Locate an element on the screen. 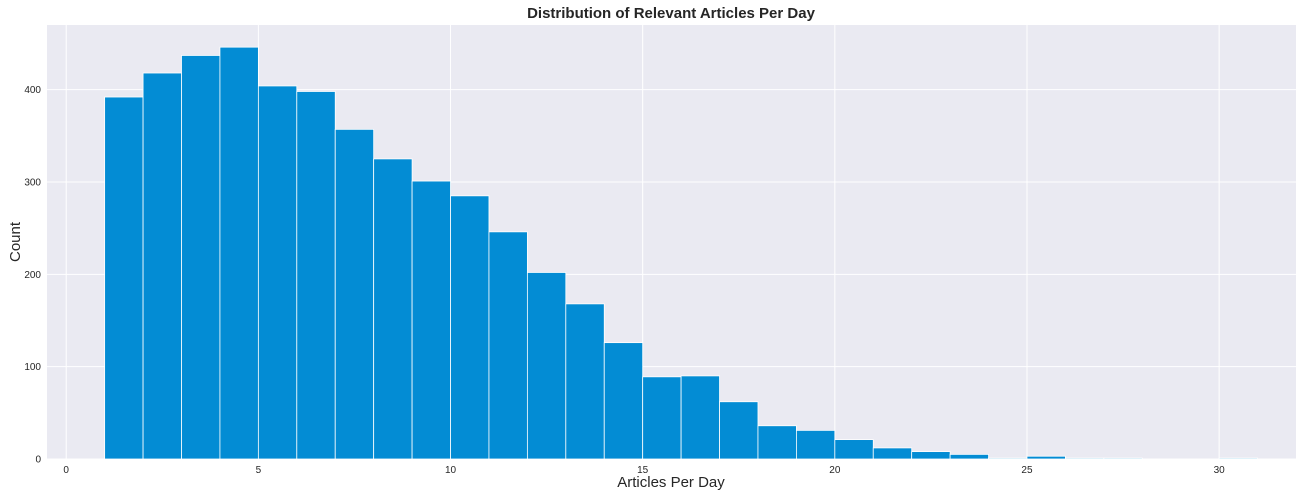  y-axis-ticks: 0 100 200 300 400 is located at coordinates (32, 275).